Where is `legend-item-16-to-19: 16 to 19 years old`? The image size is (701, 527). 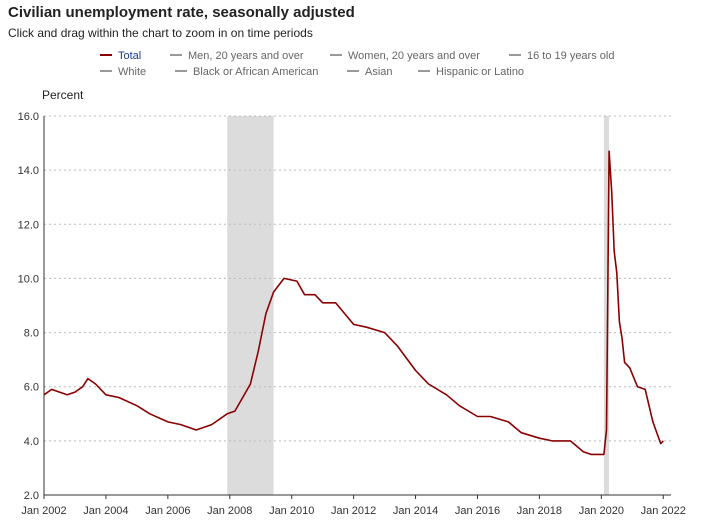
legend-item-16-to-19: 16 to 19 years old is located at coordinates (561, 56).